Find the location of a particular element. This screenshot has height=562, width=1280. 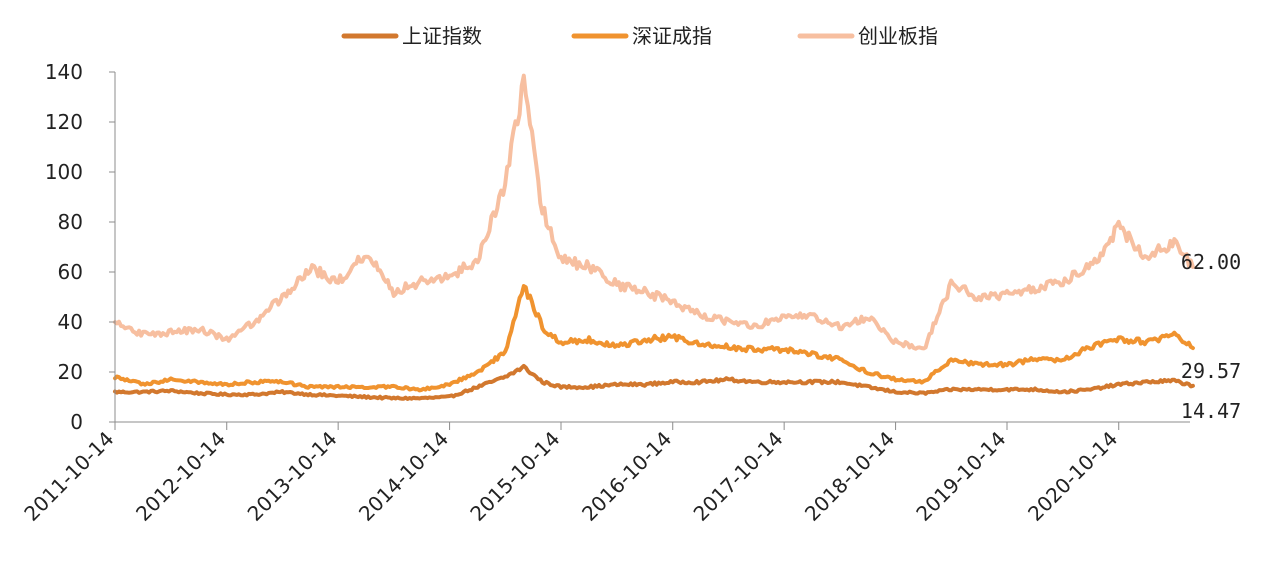

y-tick-label: 120 is located at coordinates (64, 122).